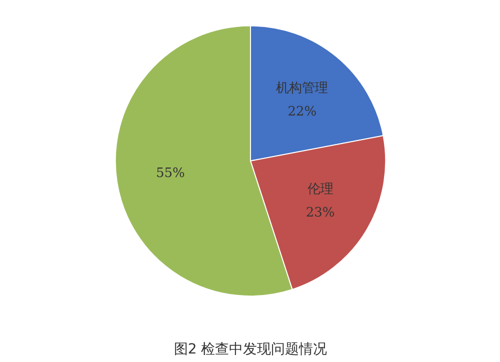 The width and height of the screenshot is (500, 362). Describe the element at coordinates (251, 350) in the screenshot. I see `text: 图2 检查中发现问题情况` at that location.